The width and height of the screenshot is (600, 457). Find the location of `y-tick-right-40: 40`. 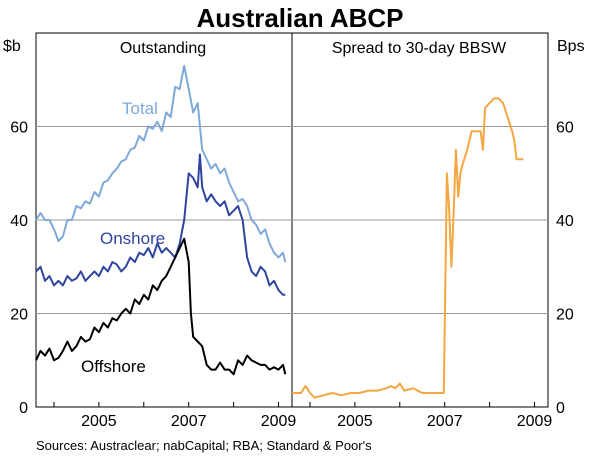

y-tick-right-40: 40 is located at coordinates (565, 221).